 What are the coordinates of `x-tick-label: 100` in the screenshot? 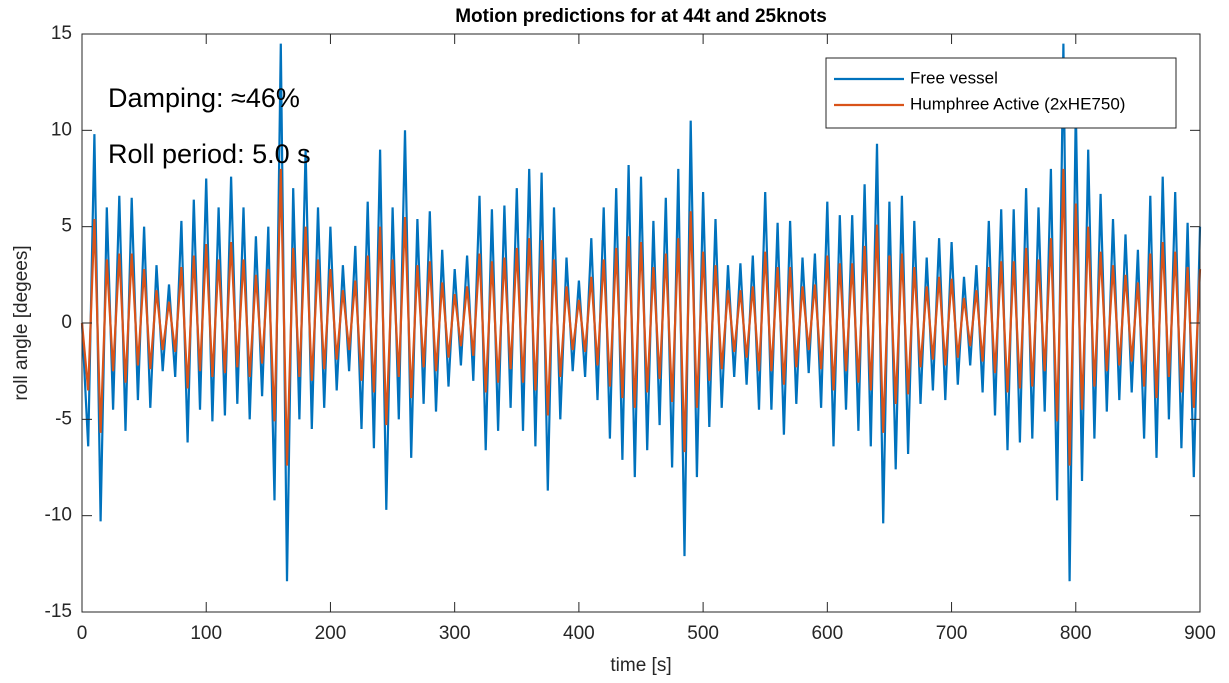 It's located at (206, 633).